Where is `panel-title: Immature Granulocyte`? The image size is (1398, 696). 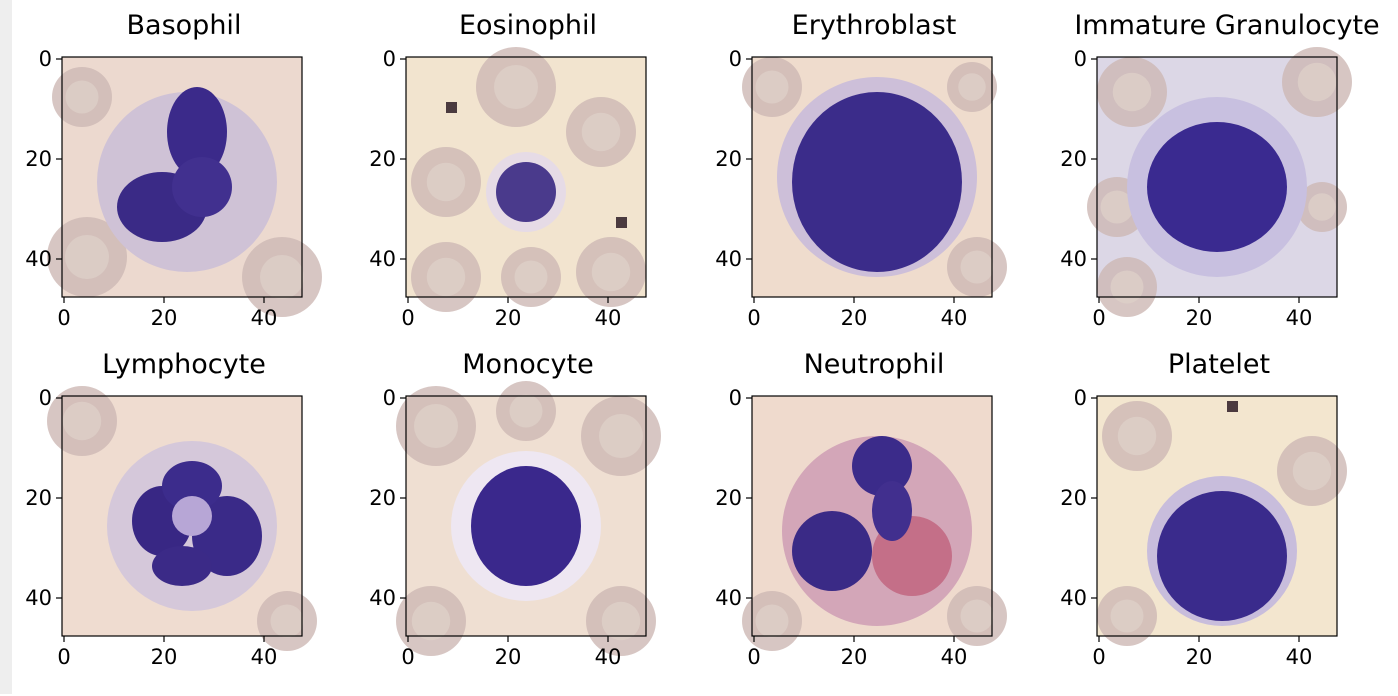 panel-title: Immature Granulocyte is located at coordinates (1227, 25).